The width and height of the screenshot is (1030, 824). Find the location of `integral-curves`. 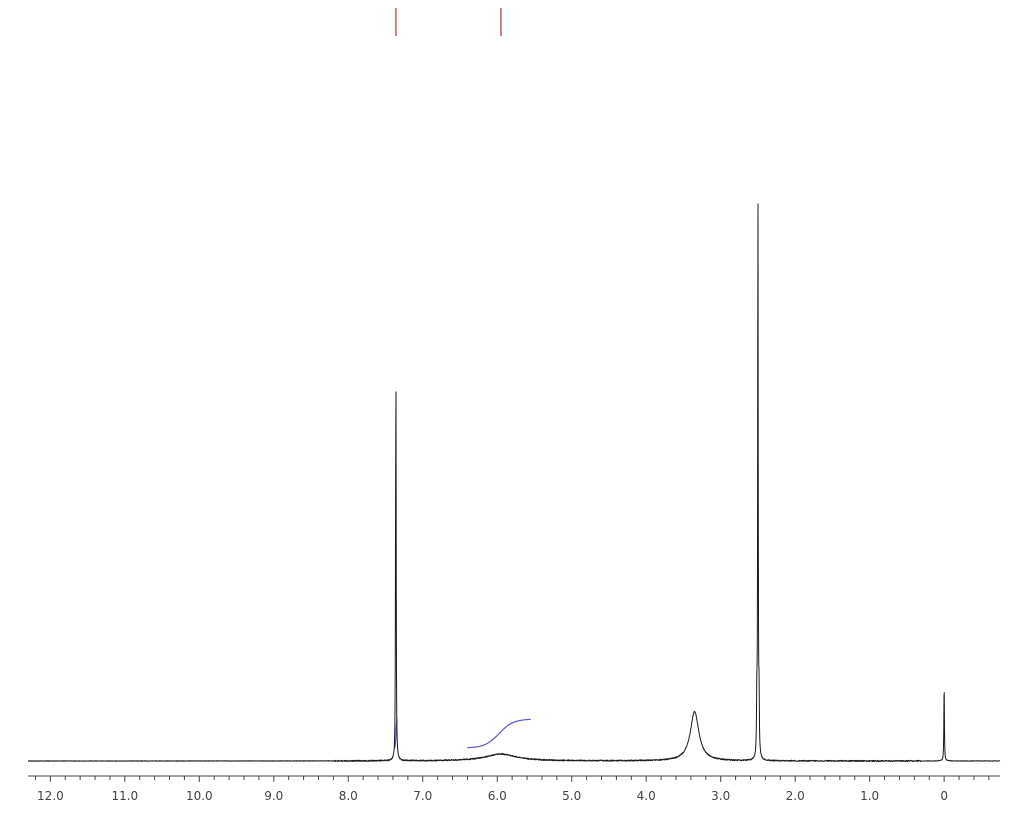

integral-curves is located at coordinates (462, 733).